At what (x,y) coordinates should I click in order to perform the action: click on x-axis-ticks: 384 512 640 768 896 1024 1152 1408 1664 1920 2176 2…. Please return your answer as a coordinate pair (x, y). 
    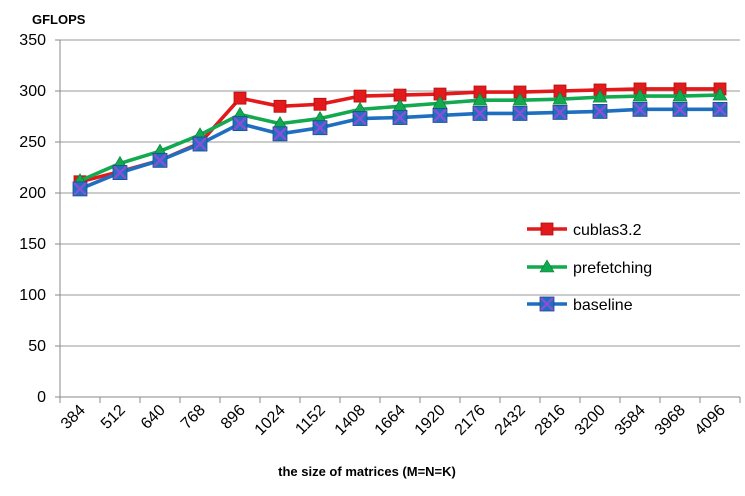
    Looking at the image, I should click on (399, 418).